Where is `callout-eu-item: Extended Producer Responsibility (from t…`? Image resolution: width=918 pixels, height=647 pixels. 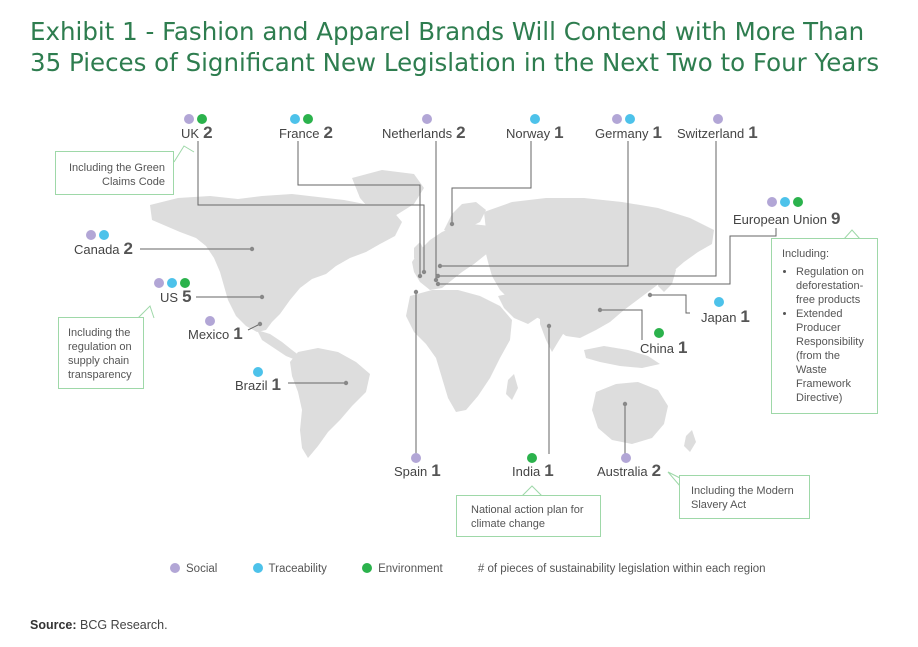 callout-eu-item: Extended Producer Responsibility (from t… is located at coordinates (833, 356).